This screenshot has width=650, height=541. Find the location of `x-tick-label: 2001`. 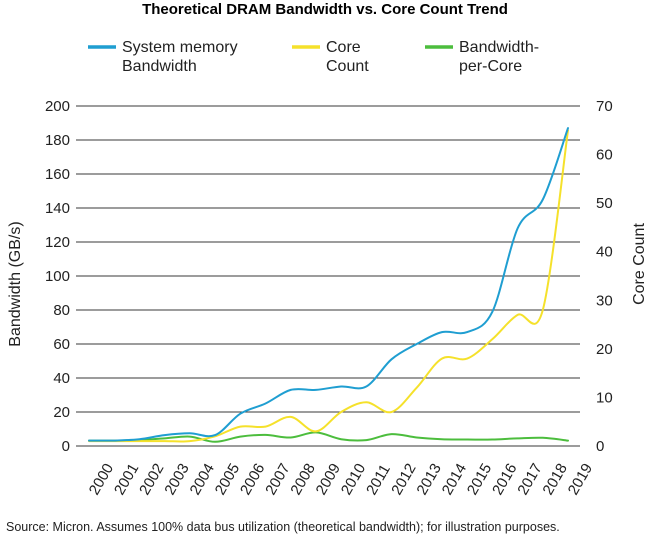

x-tick-label: 2001 is located at coordinates (126, 479).